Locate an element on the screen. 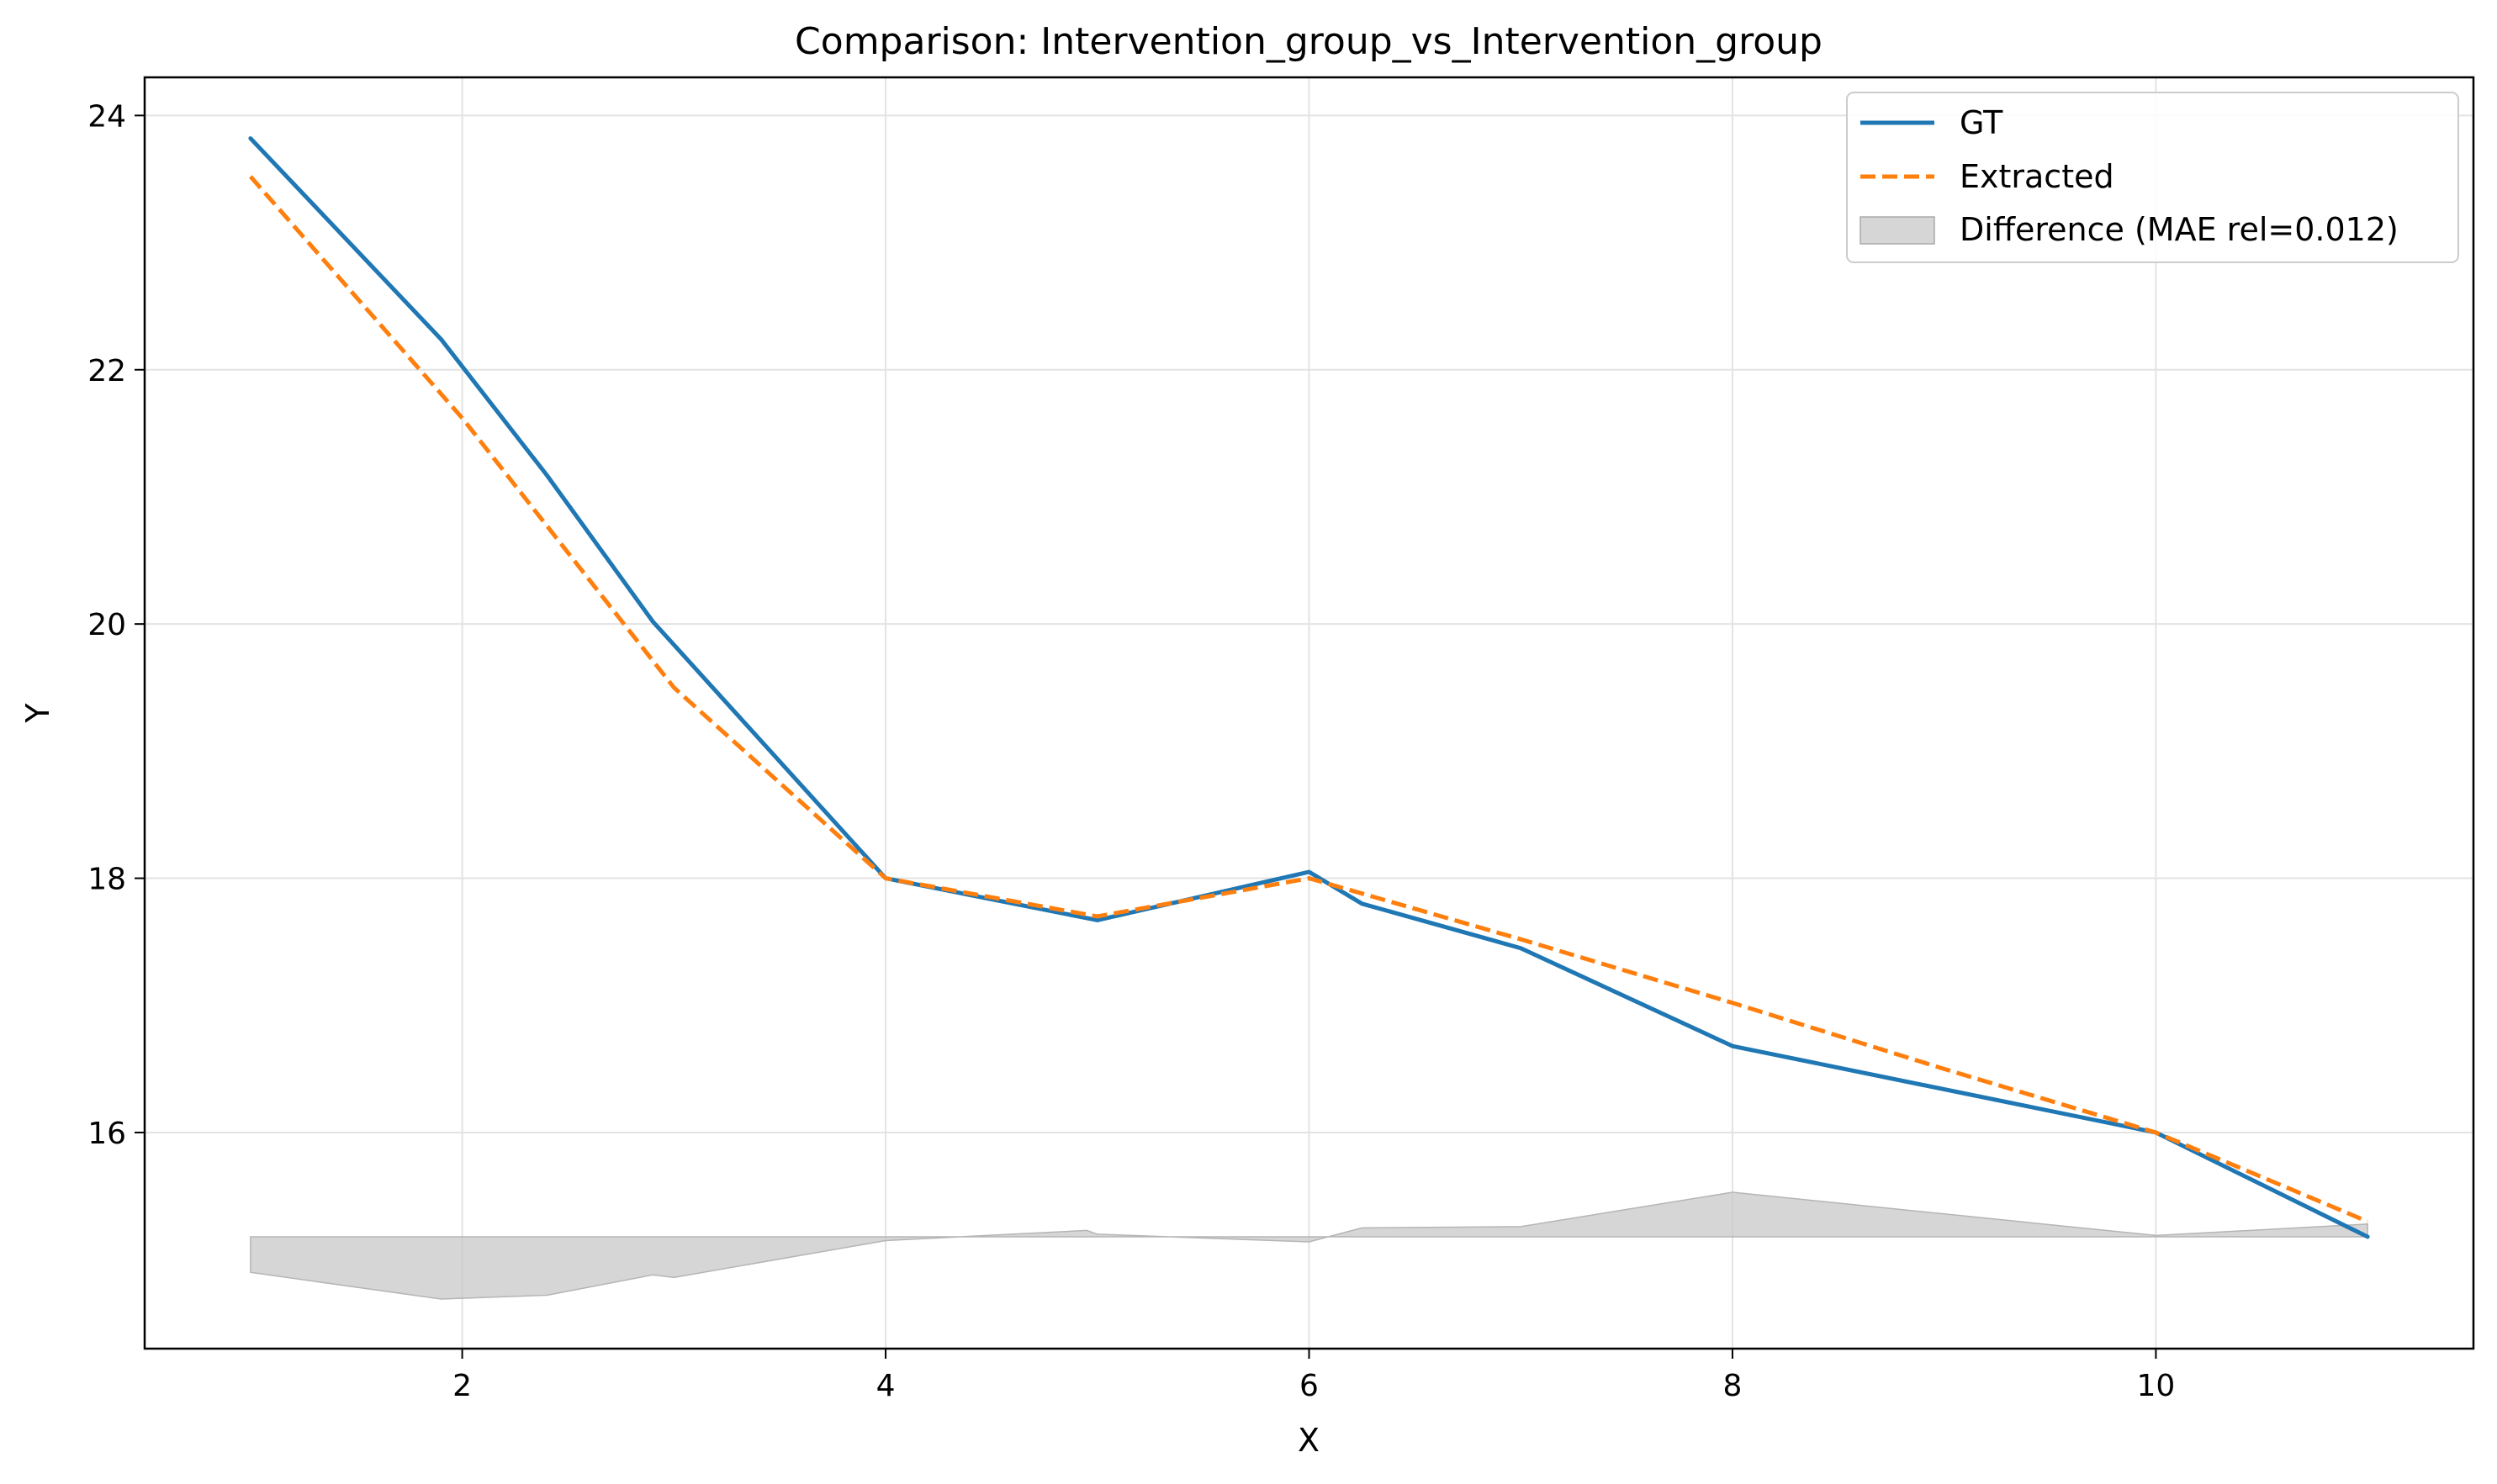 The image size is (2497, 1484). y-axis-label: Y is located at coordinates (37, 713).